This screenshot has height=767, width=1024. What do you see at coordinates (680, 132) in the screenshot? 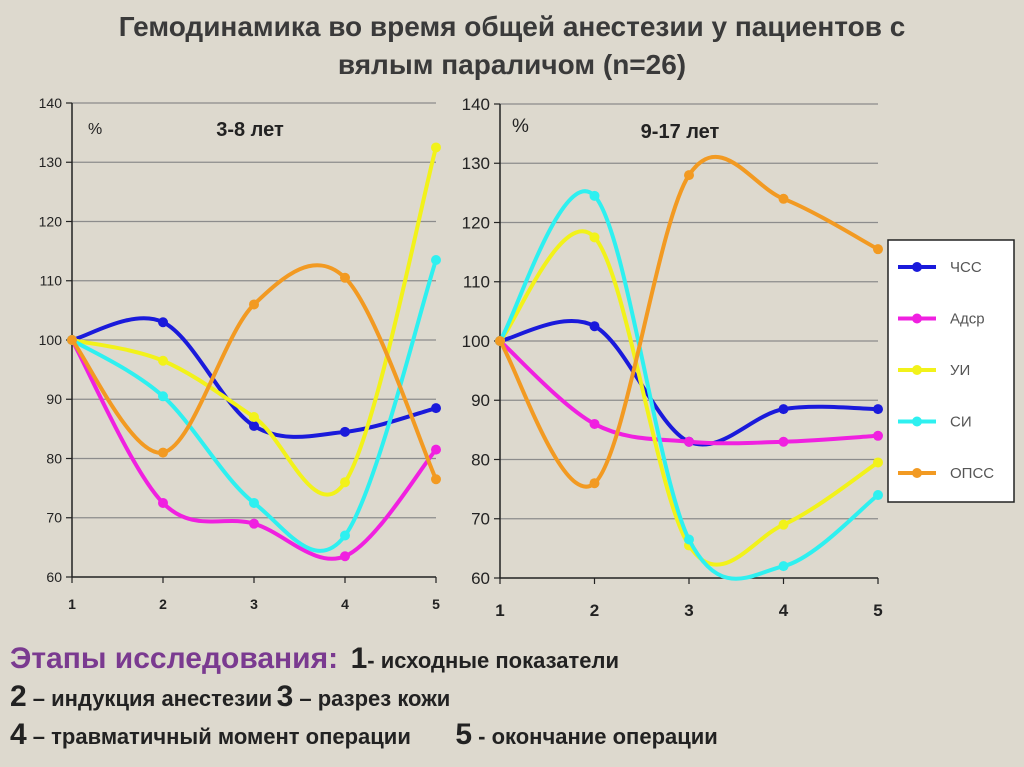
I see `chart-title: 9-17 лет` at bounding box center [680, 132].